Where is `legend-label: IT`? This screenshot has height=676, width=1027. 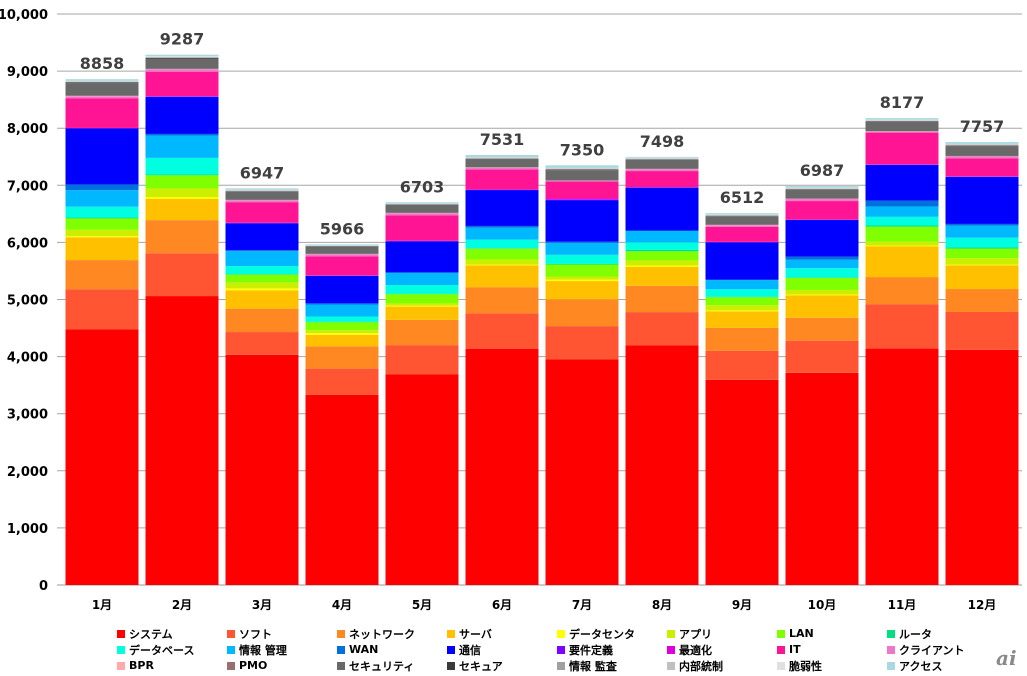 legend-label: IT is located at coordinates (795, 649).